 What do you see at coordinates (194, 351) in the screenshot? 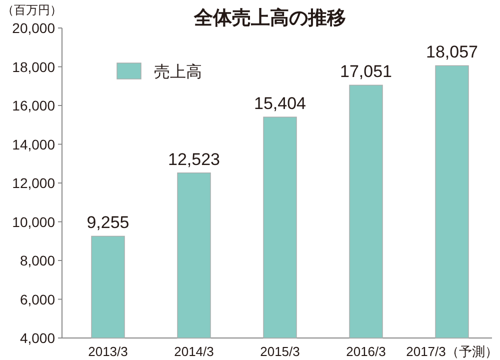
I see `x-tick-label: 2014/3` at bounding box center [194, 351].